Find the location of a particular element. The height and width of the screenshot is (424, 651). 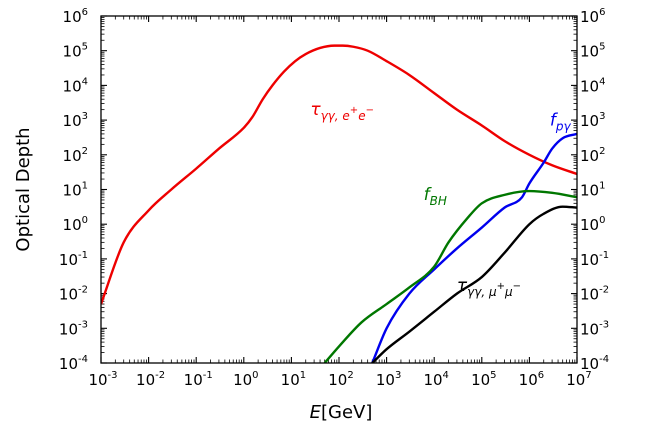

y-tick-label-left: 10² is located at coordinates (75, 155).